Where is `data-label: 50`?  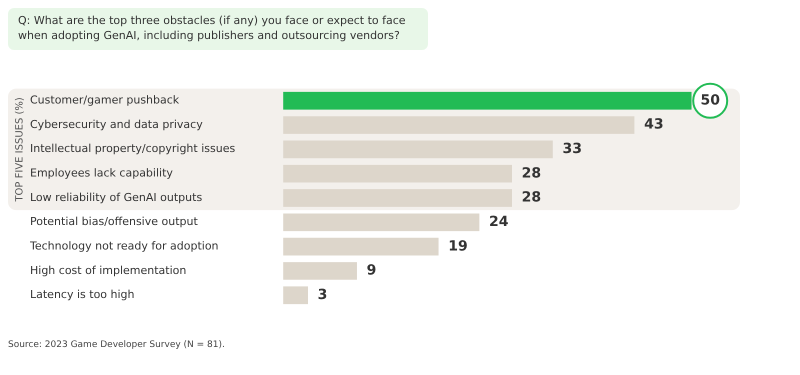
data-label: 50 is located at coordinates (710, 100).